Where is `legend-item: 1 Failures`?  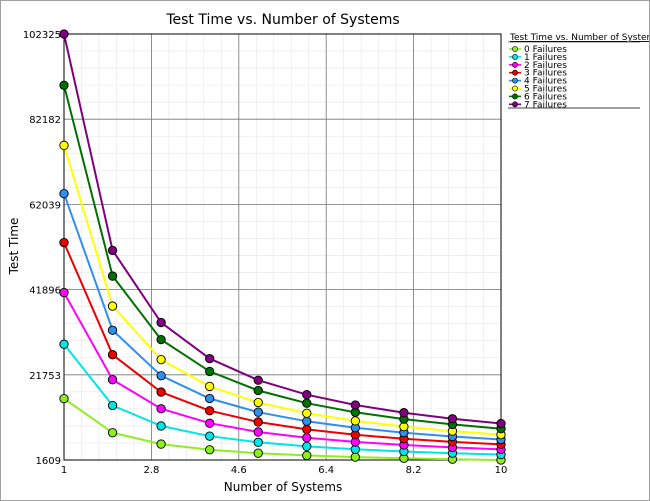 legend-item: 1 Failures is located at coordinates (538, 58).